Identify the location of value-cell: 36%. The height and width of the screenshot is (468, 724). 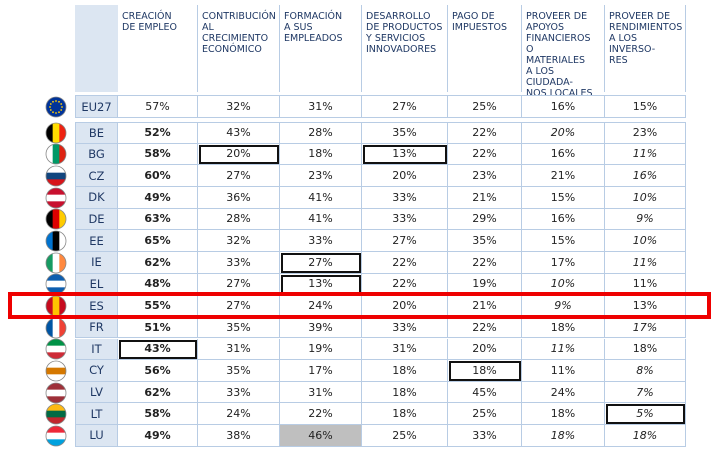
(239, 197).